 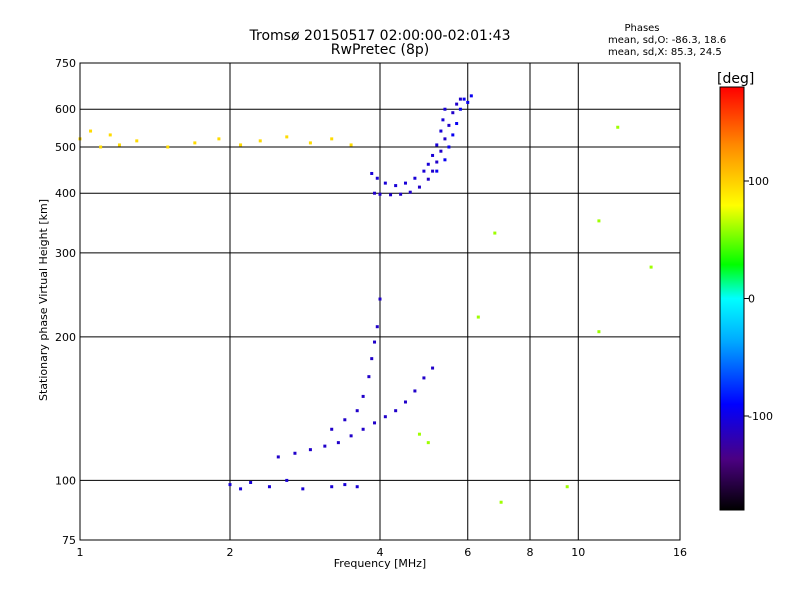 I want to click on x-tick-label: 10, so click(x=578, y=552).